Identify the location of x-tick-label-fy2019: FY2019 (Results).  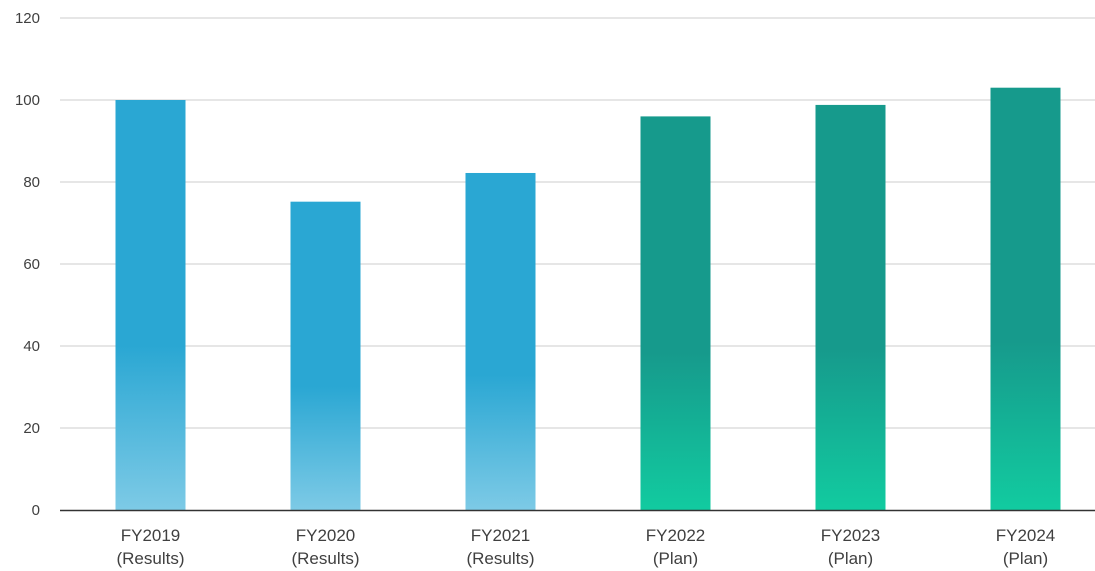
(150, 547).